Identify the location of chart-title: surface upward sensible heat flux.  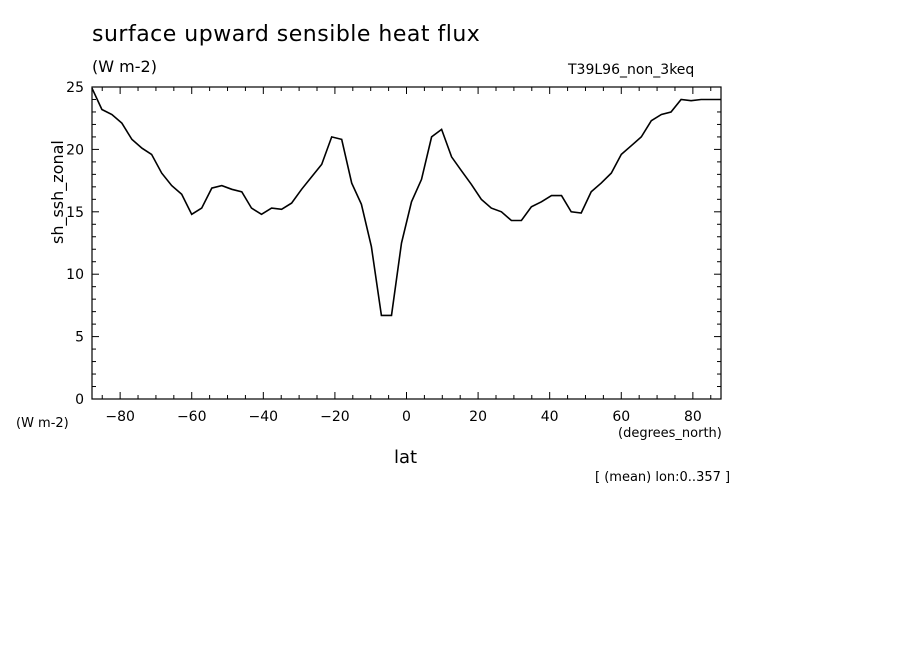
(286, 34).